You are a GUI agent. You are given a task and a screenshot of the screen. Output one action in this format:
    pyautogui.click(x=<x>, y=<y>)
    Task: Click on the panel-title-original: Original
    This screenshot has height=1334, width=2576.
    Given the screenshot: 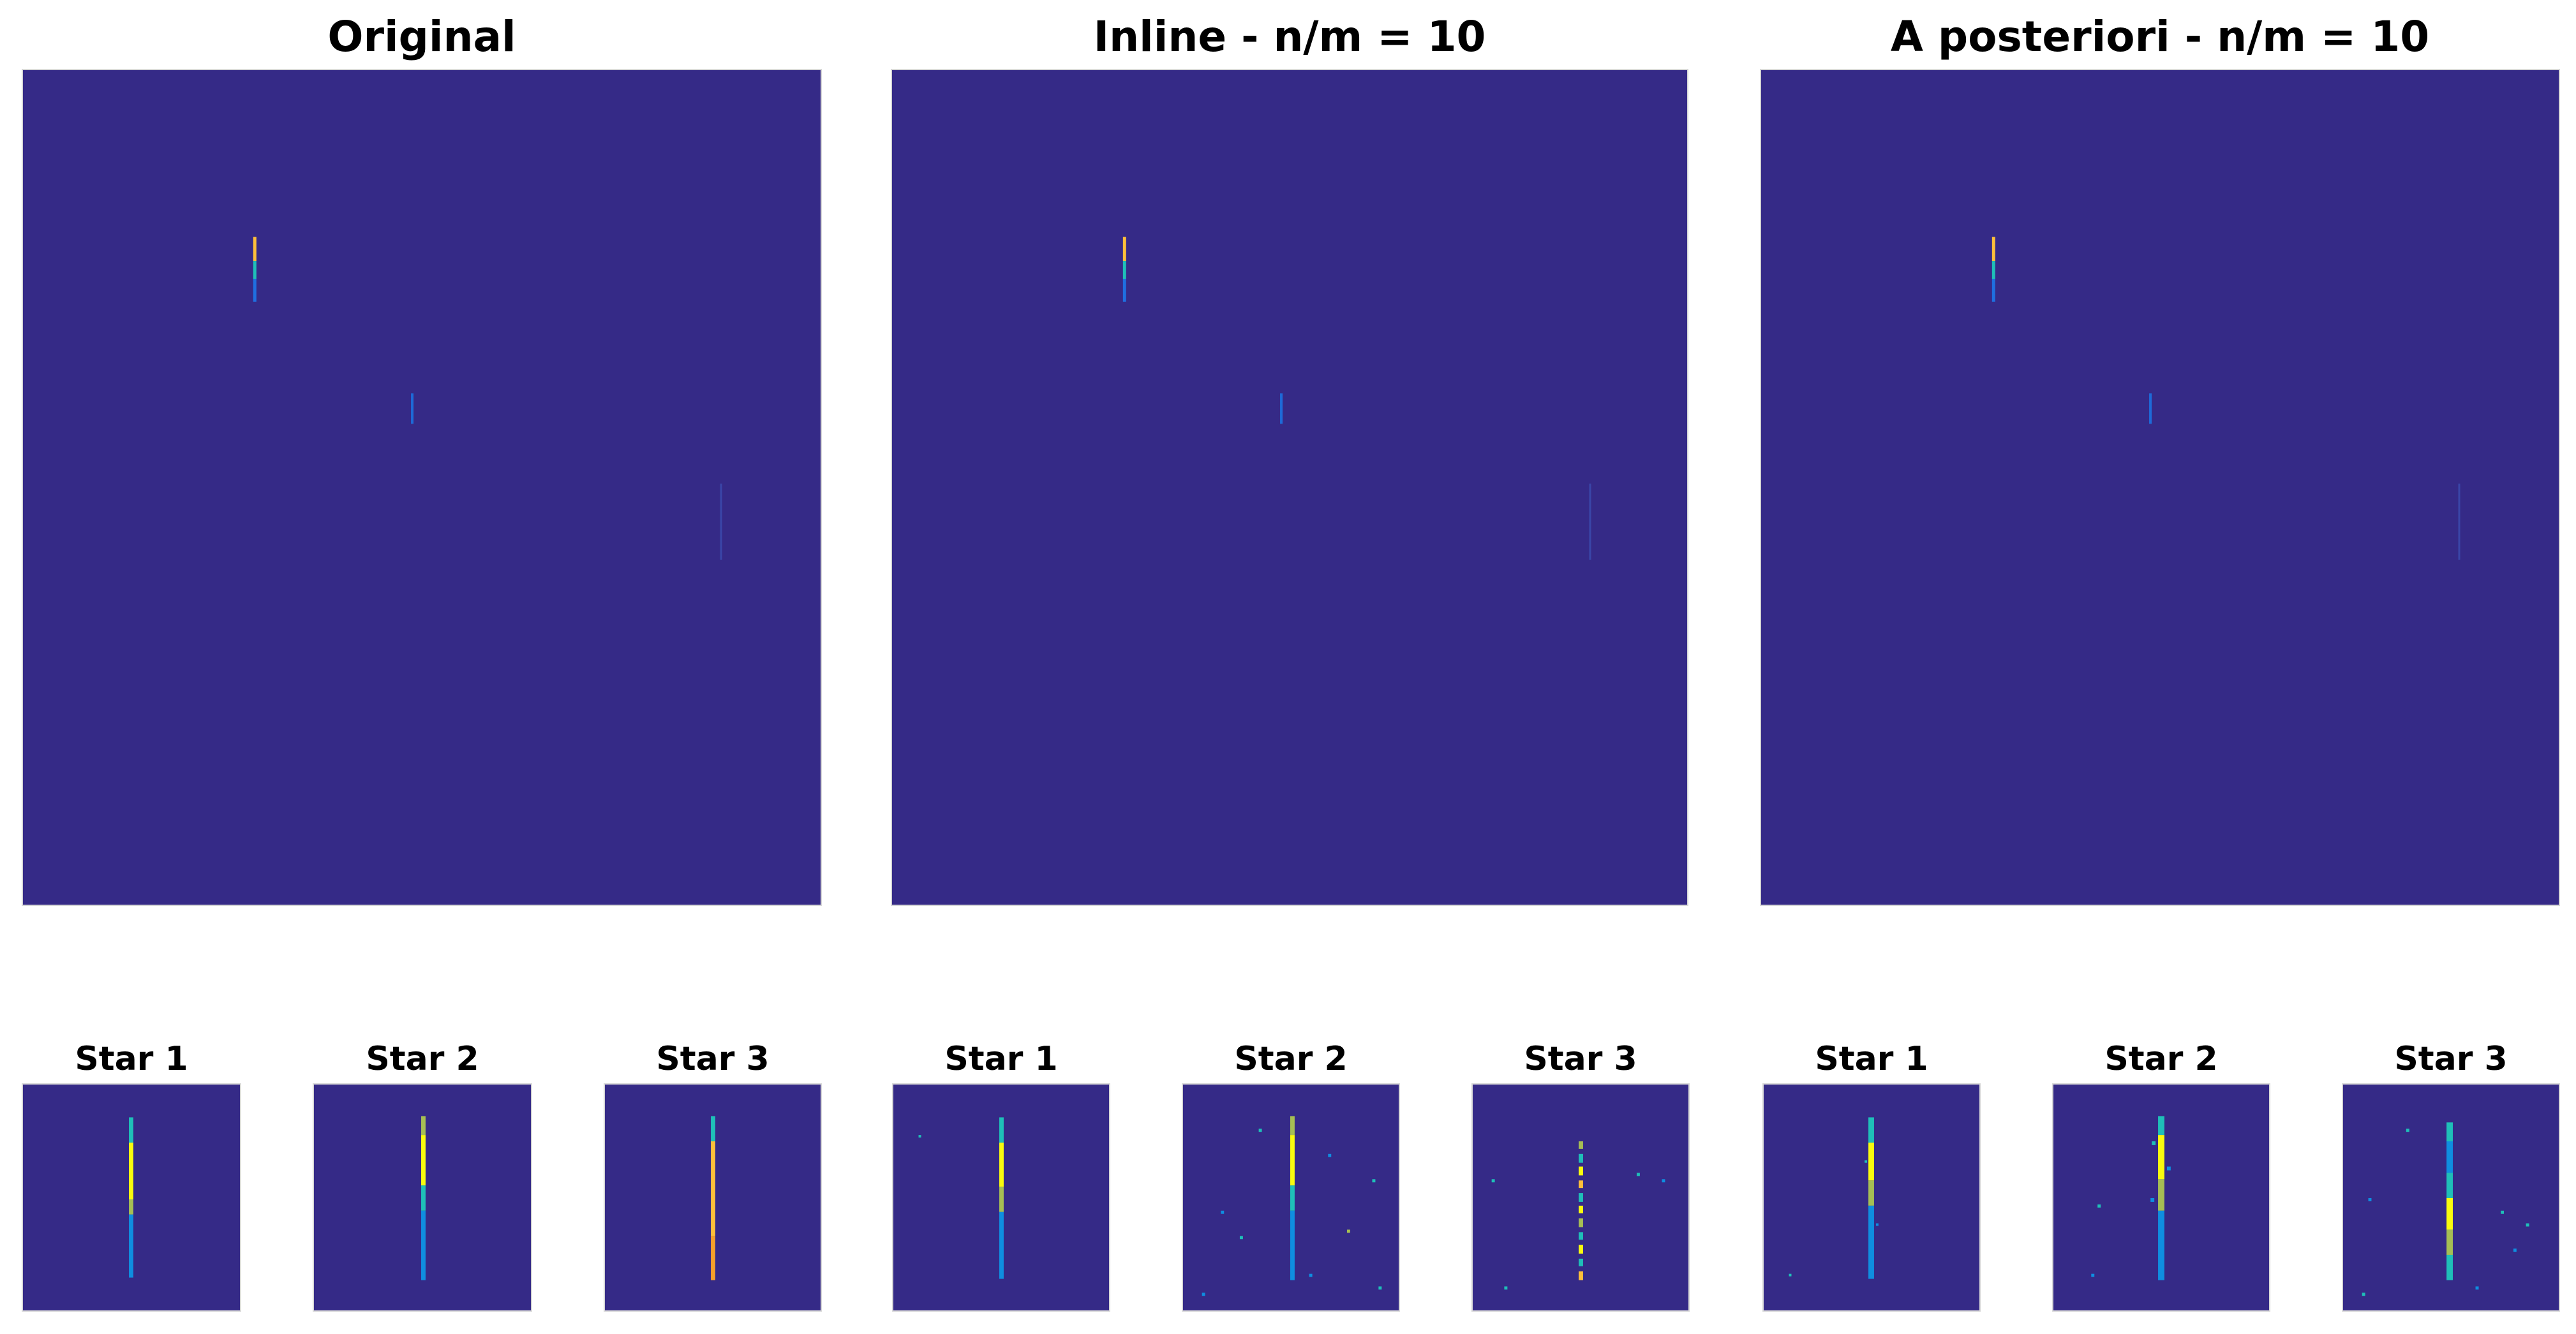 What is the action you would take?
    pyautogui.click(x=421, y=36)
    